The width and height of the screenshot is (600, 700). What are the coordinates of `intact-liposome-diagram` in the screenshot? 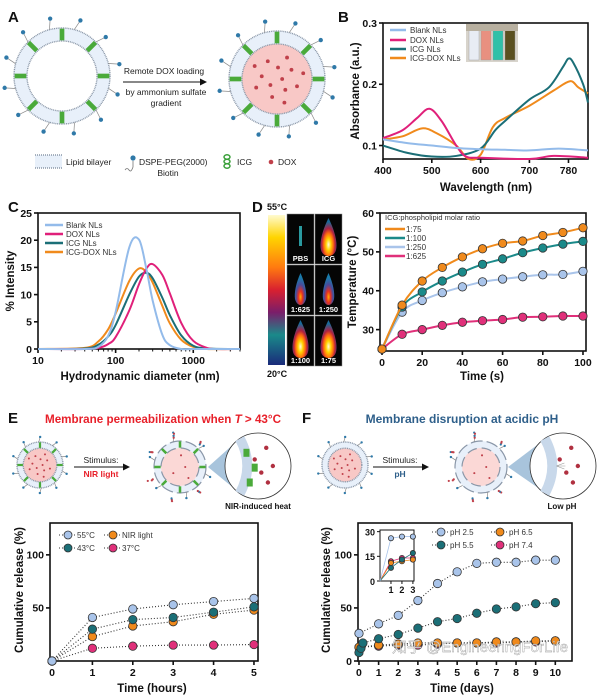 It's located at (40, 465).